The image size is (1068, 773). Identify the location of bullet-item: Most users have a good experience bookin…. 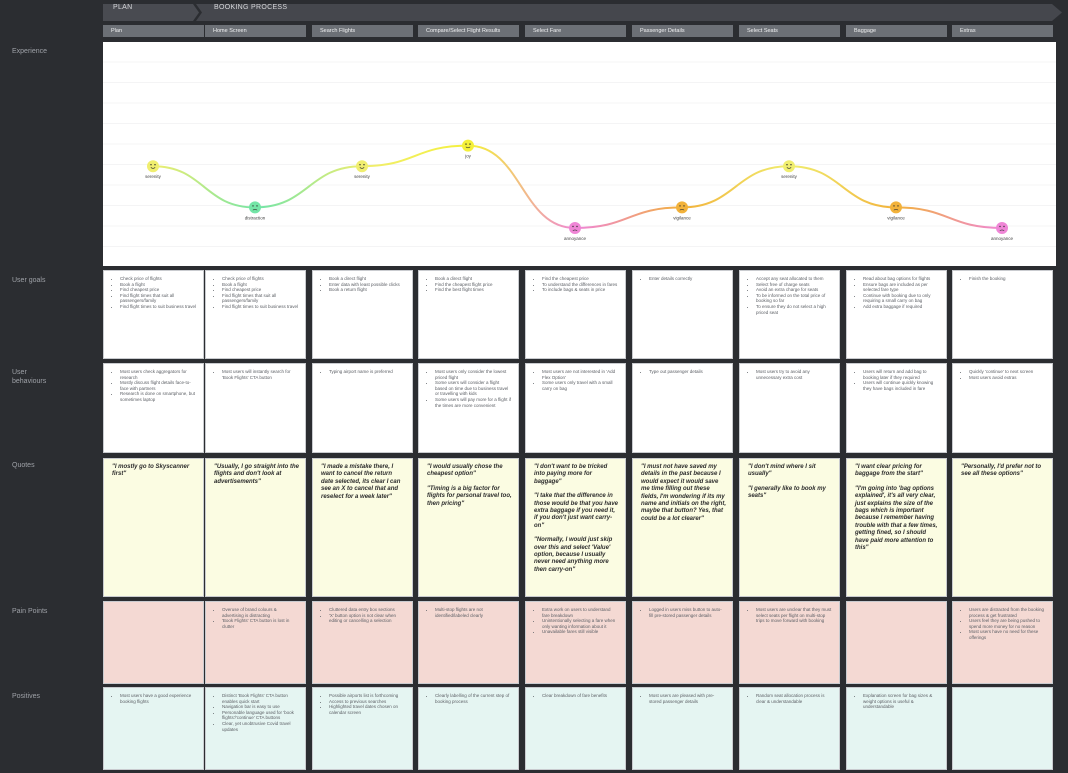
(158, 698).